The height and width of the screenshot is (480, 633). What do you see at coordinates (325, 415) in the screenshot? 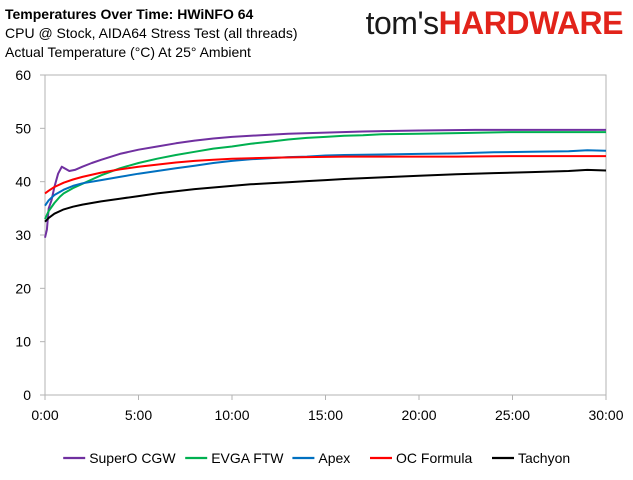
I see `x-tick-label: 15:00` at bounding box center [325, 415].